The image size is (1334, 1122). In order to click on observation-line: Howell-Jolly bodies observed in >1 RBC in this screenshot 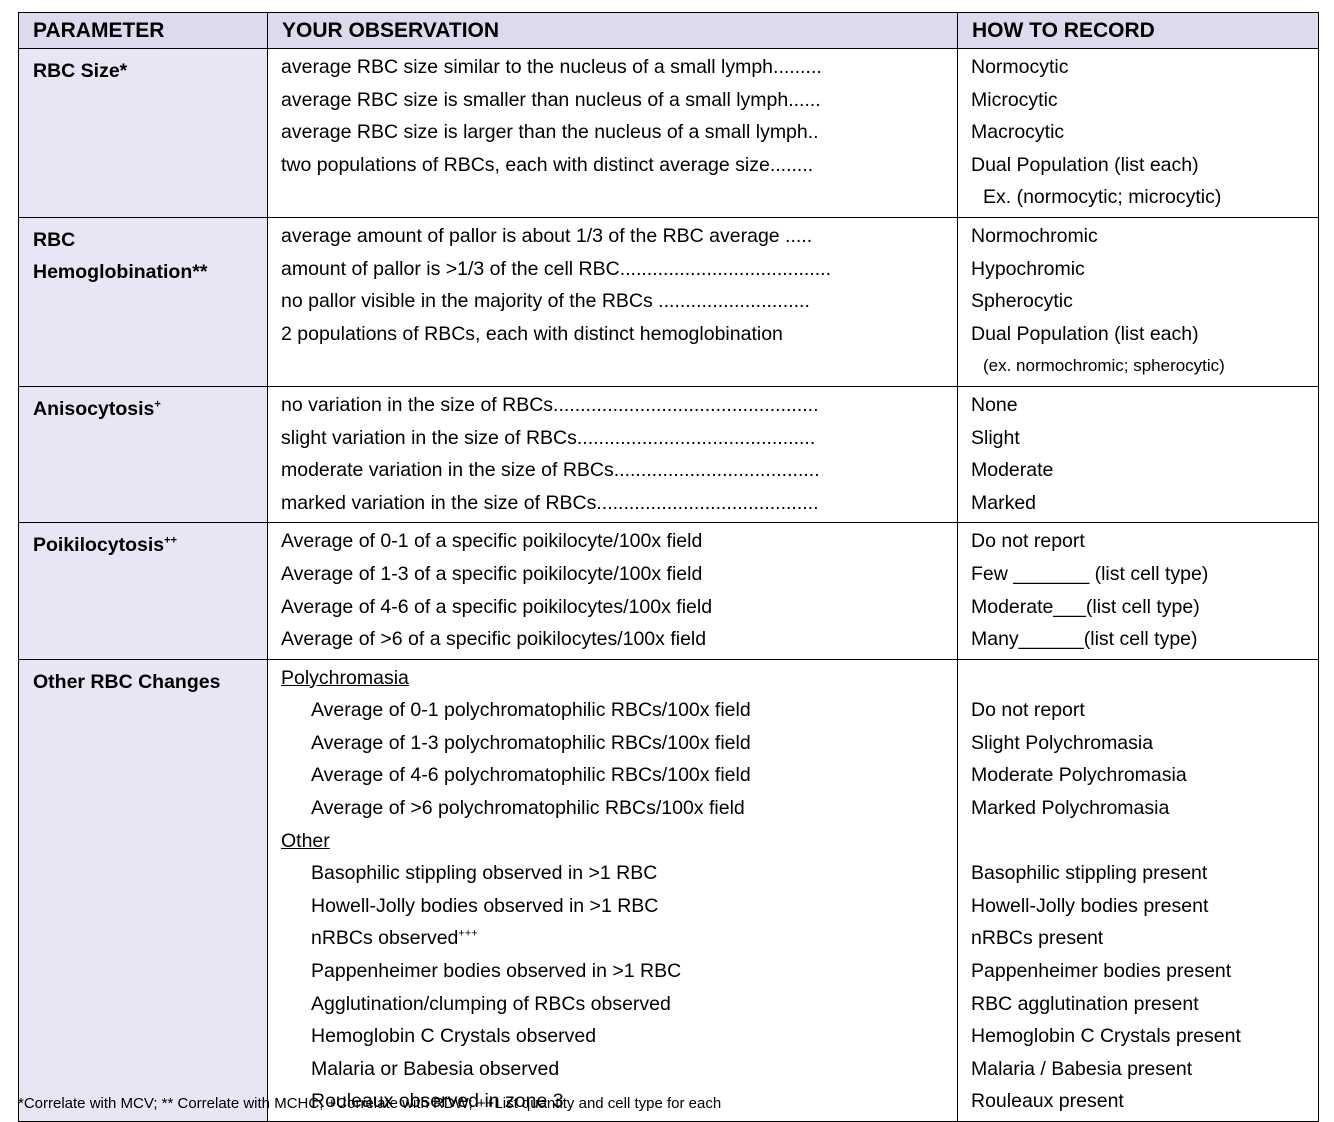, I will do `click(619, 906)`.